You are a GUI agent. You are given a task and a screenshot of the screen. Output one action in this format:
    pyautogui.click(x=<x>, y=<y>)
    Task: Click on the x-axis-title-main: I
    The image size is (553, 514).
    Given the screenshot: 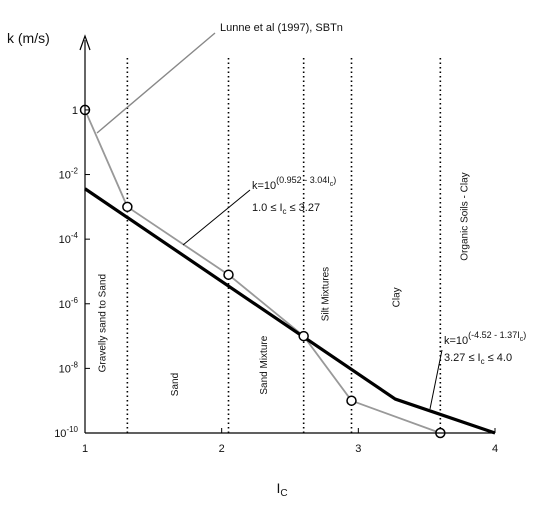 What is the action you would take?
    pyautogui.click(x=278, y=488)
    